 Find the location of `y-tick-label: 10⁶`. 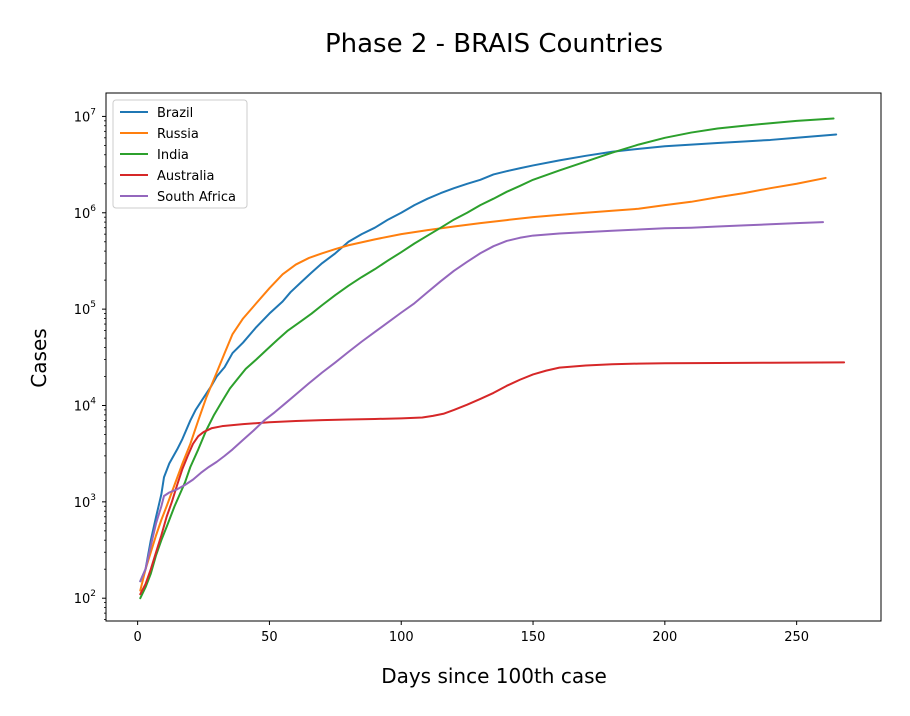

y-tick-label: 10⁶ is located at coordinates (85, 213).